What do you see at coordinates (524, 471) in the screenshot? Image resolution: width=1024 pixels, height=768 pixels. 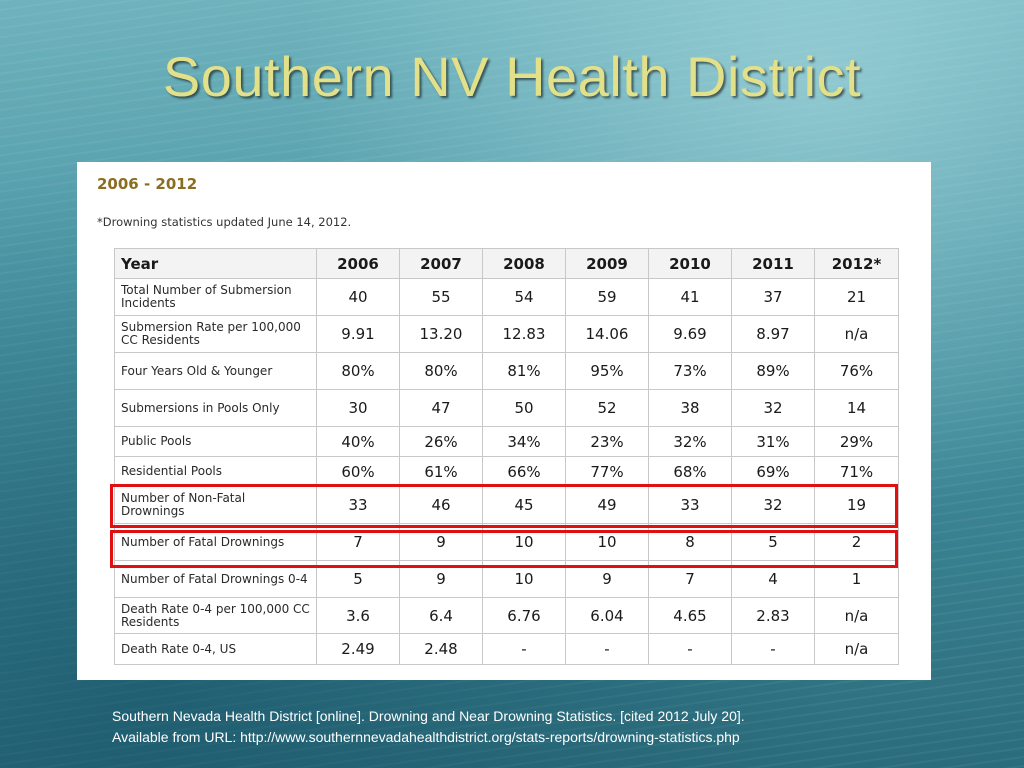 I see `table-cell: 66%` at bounding box center [524, 471].